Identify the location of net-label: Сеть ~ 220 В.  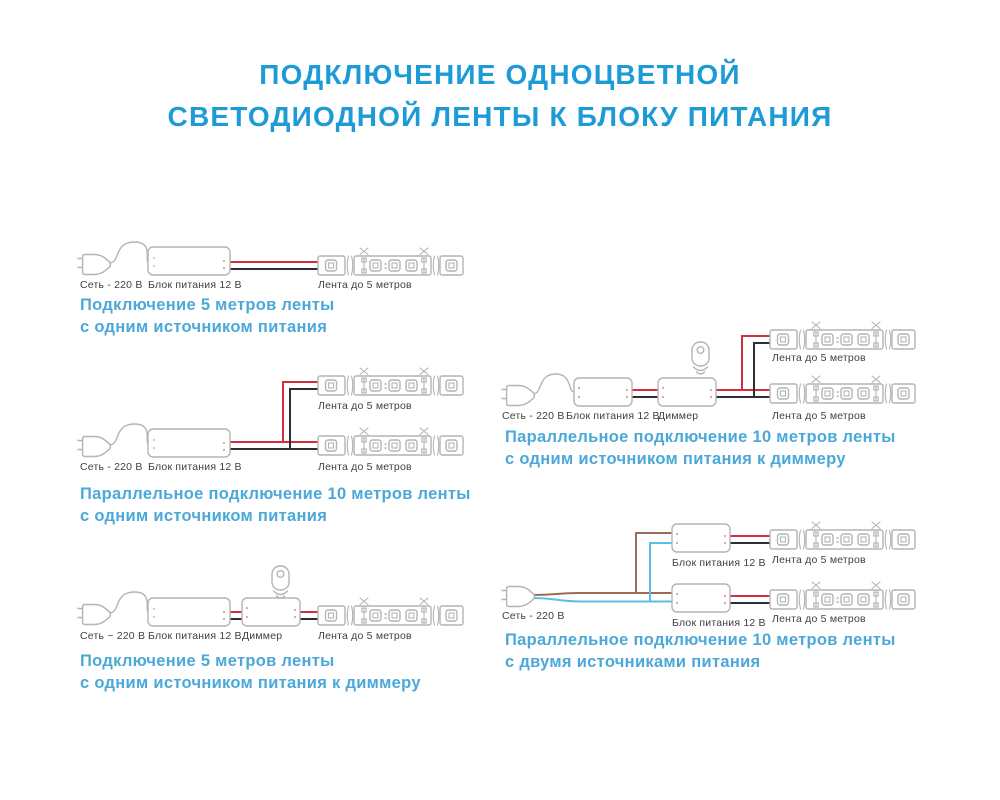
(113, 636).